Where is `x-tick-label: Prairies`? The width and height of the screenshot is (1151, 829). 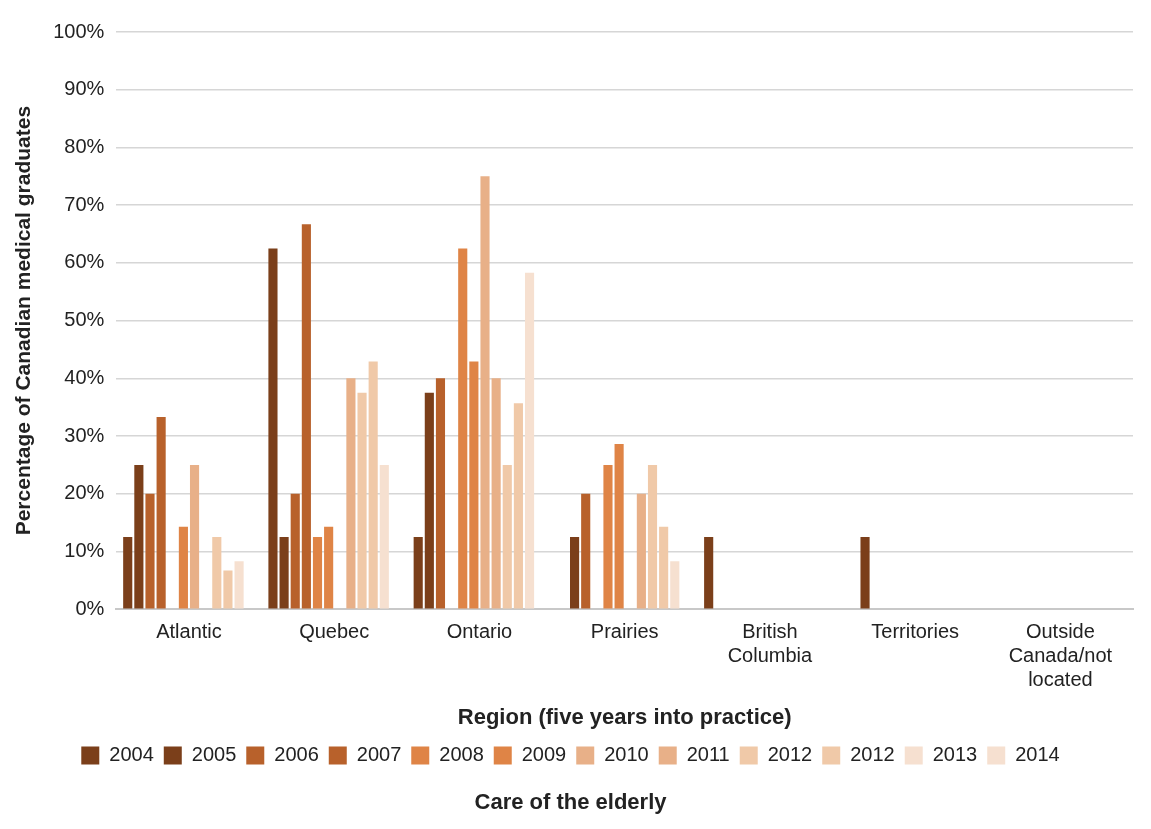
x-tick-label: Prairies is located at coordinates (624, 630).